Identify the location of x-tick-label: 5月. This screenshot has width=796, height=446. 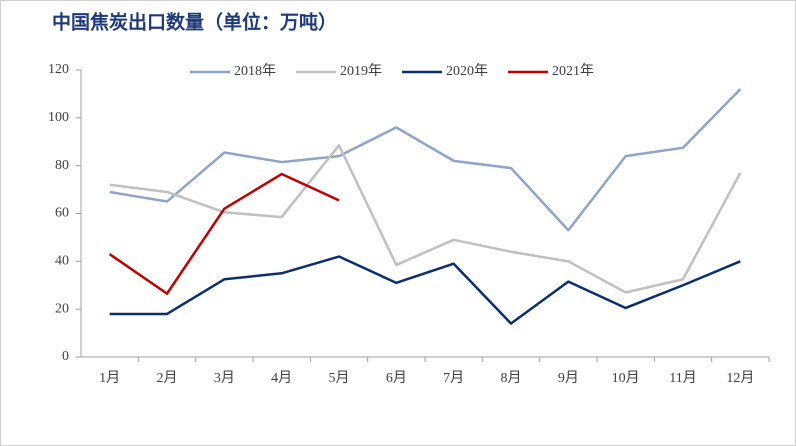
(339, 378).